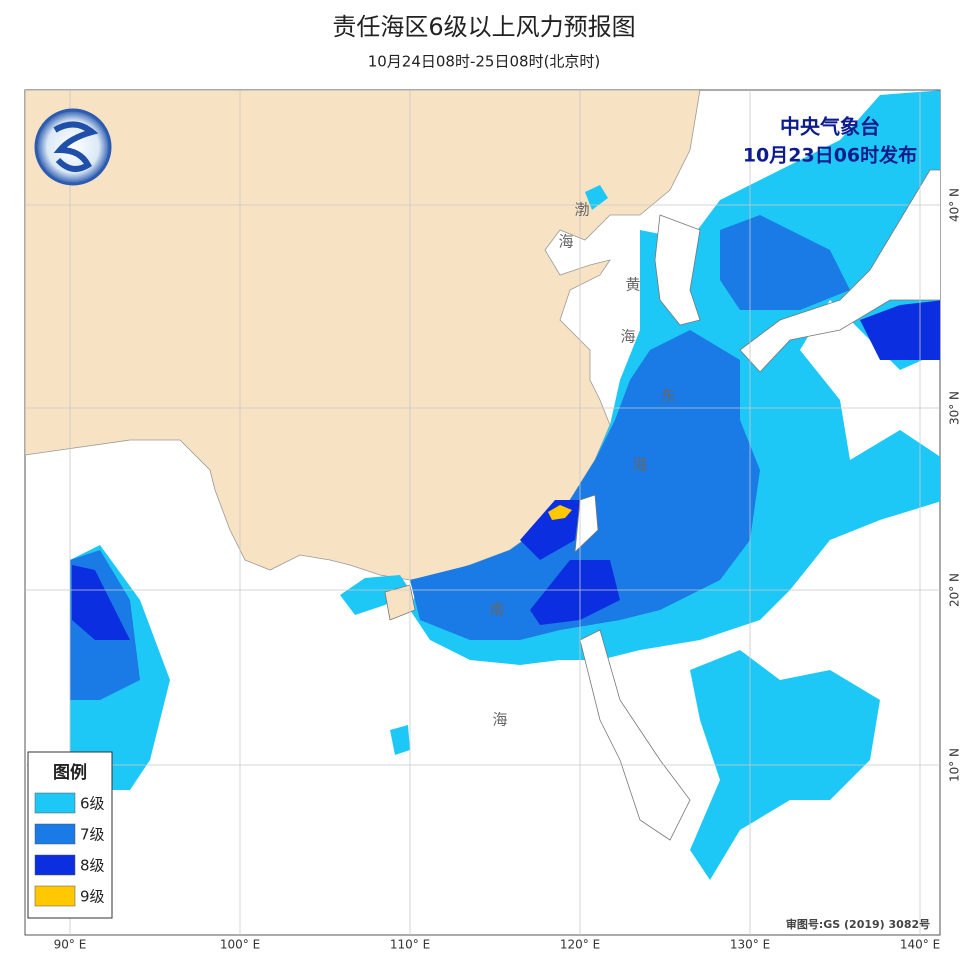  I want to click on legend-label: 7级, so click(92, 835).